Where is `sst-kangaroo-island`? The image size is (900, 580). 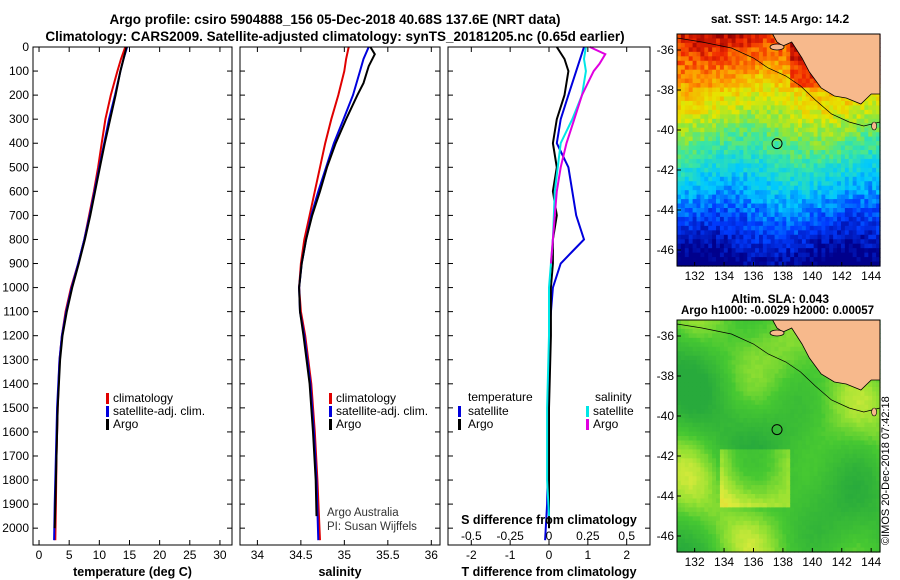 sst-kangaroo-island is located at coordinates (777, 47).